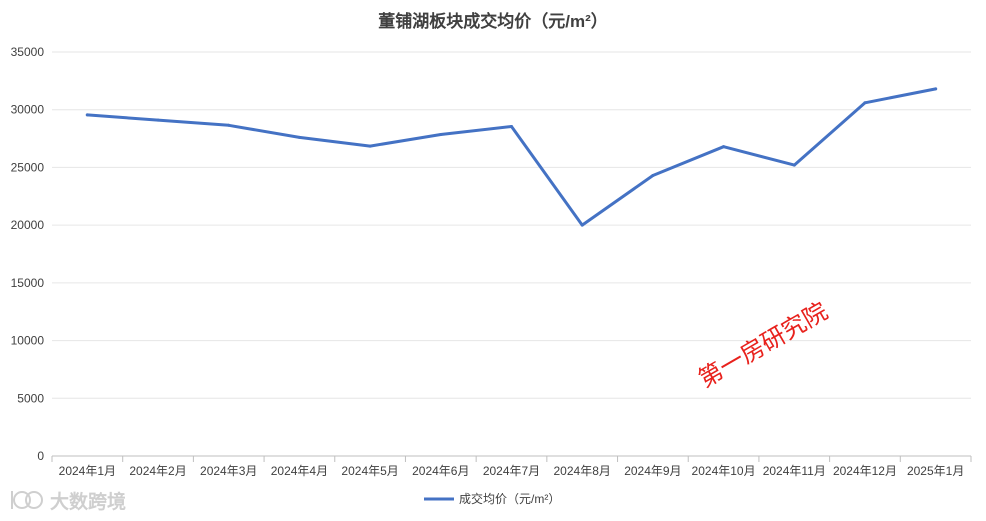 The height and width of the screenshot is (521, 986). I want to click on legend: 成交均价（元/m²）, so click(492, 498).